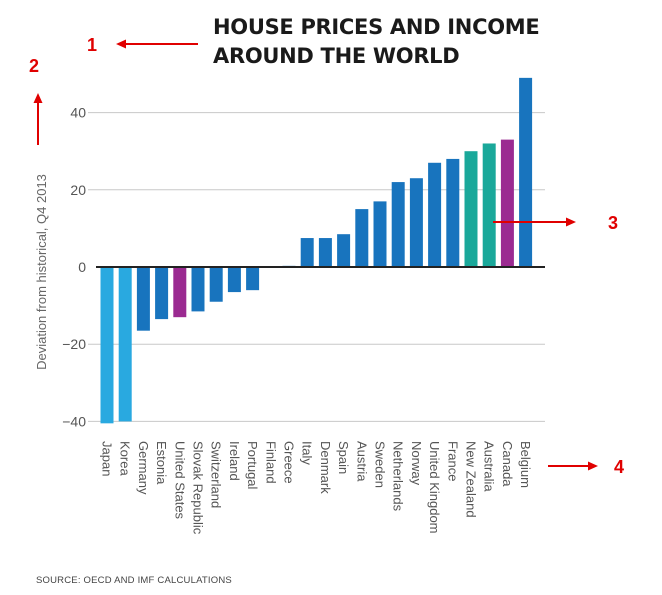  I want to click on category-label: Finland, so click(270, 462).